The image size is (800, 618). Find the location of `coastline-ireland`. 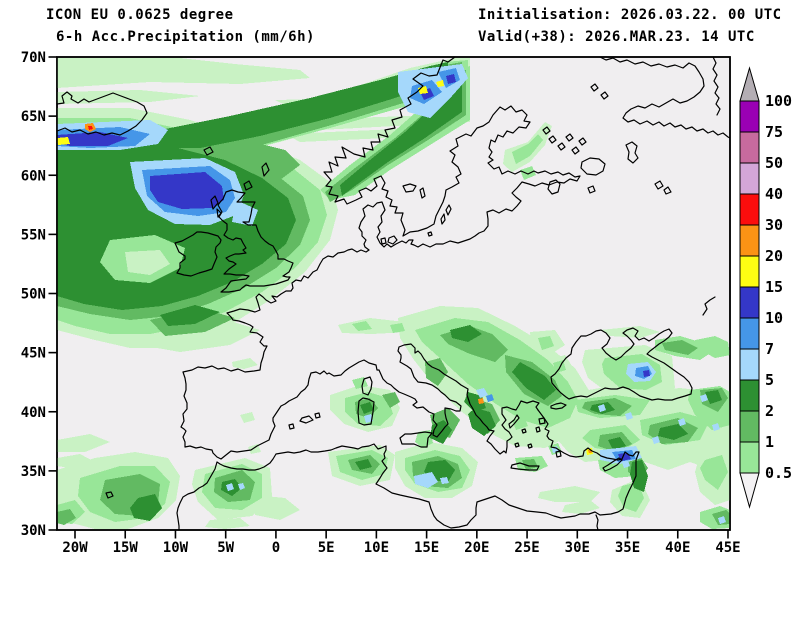

coastline-ireland is located at coordinates (198, 254).